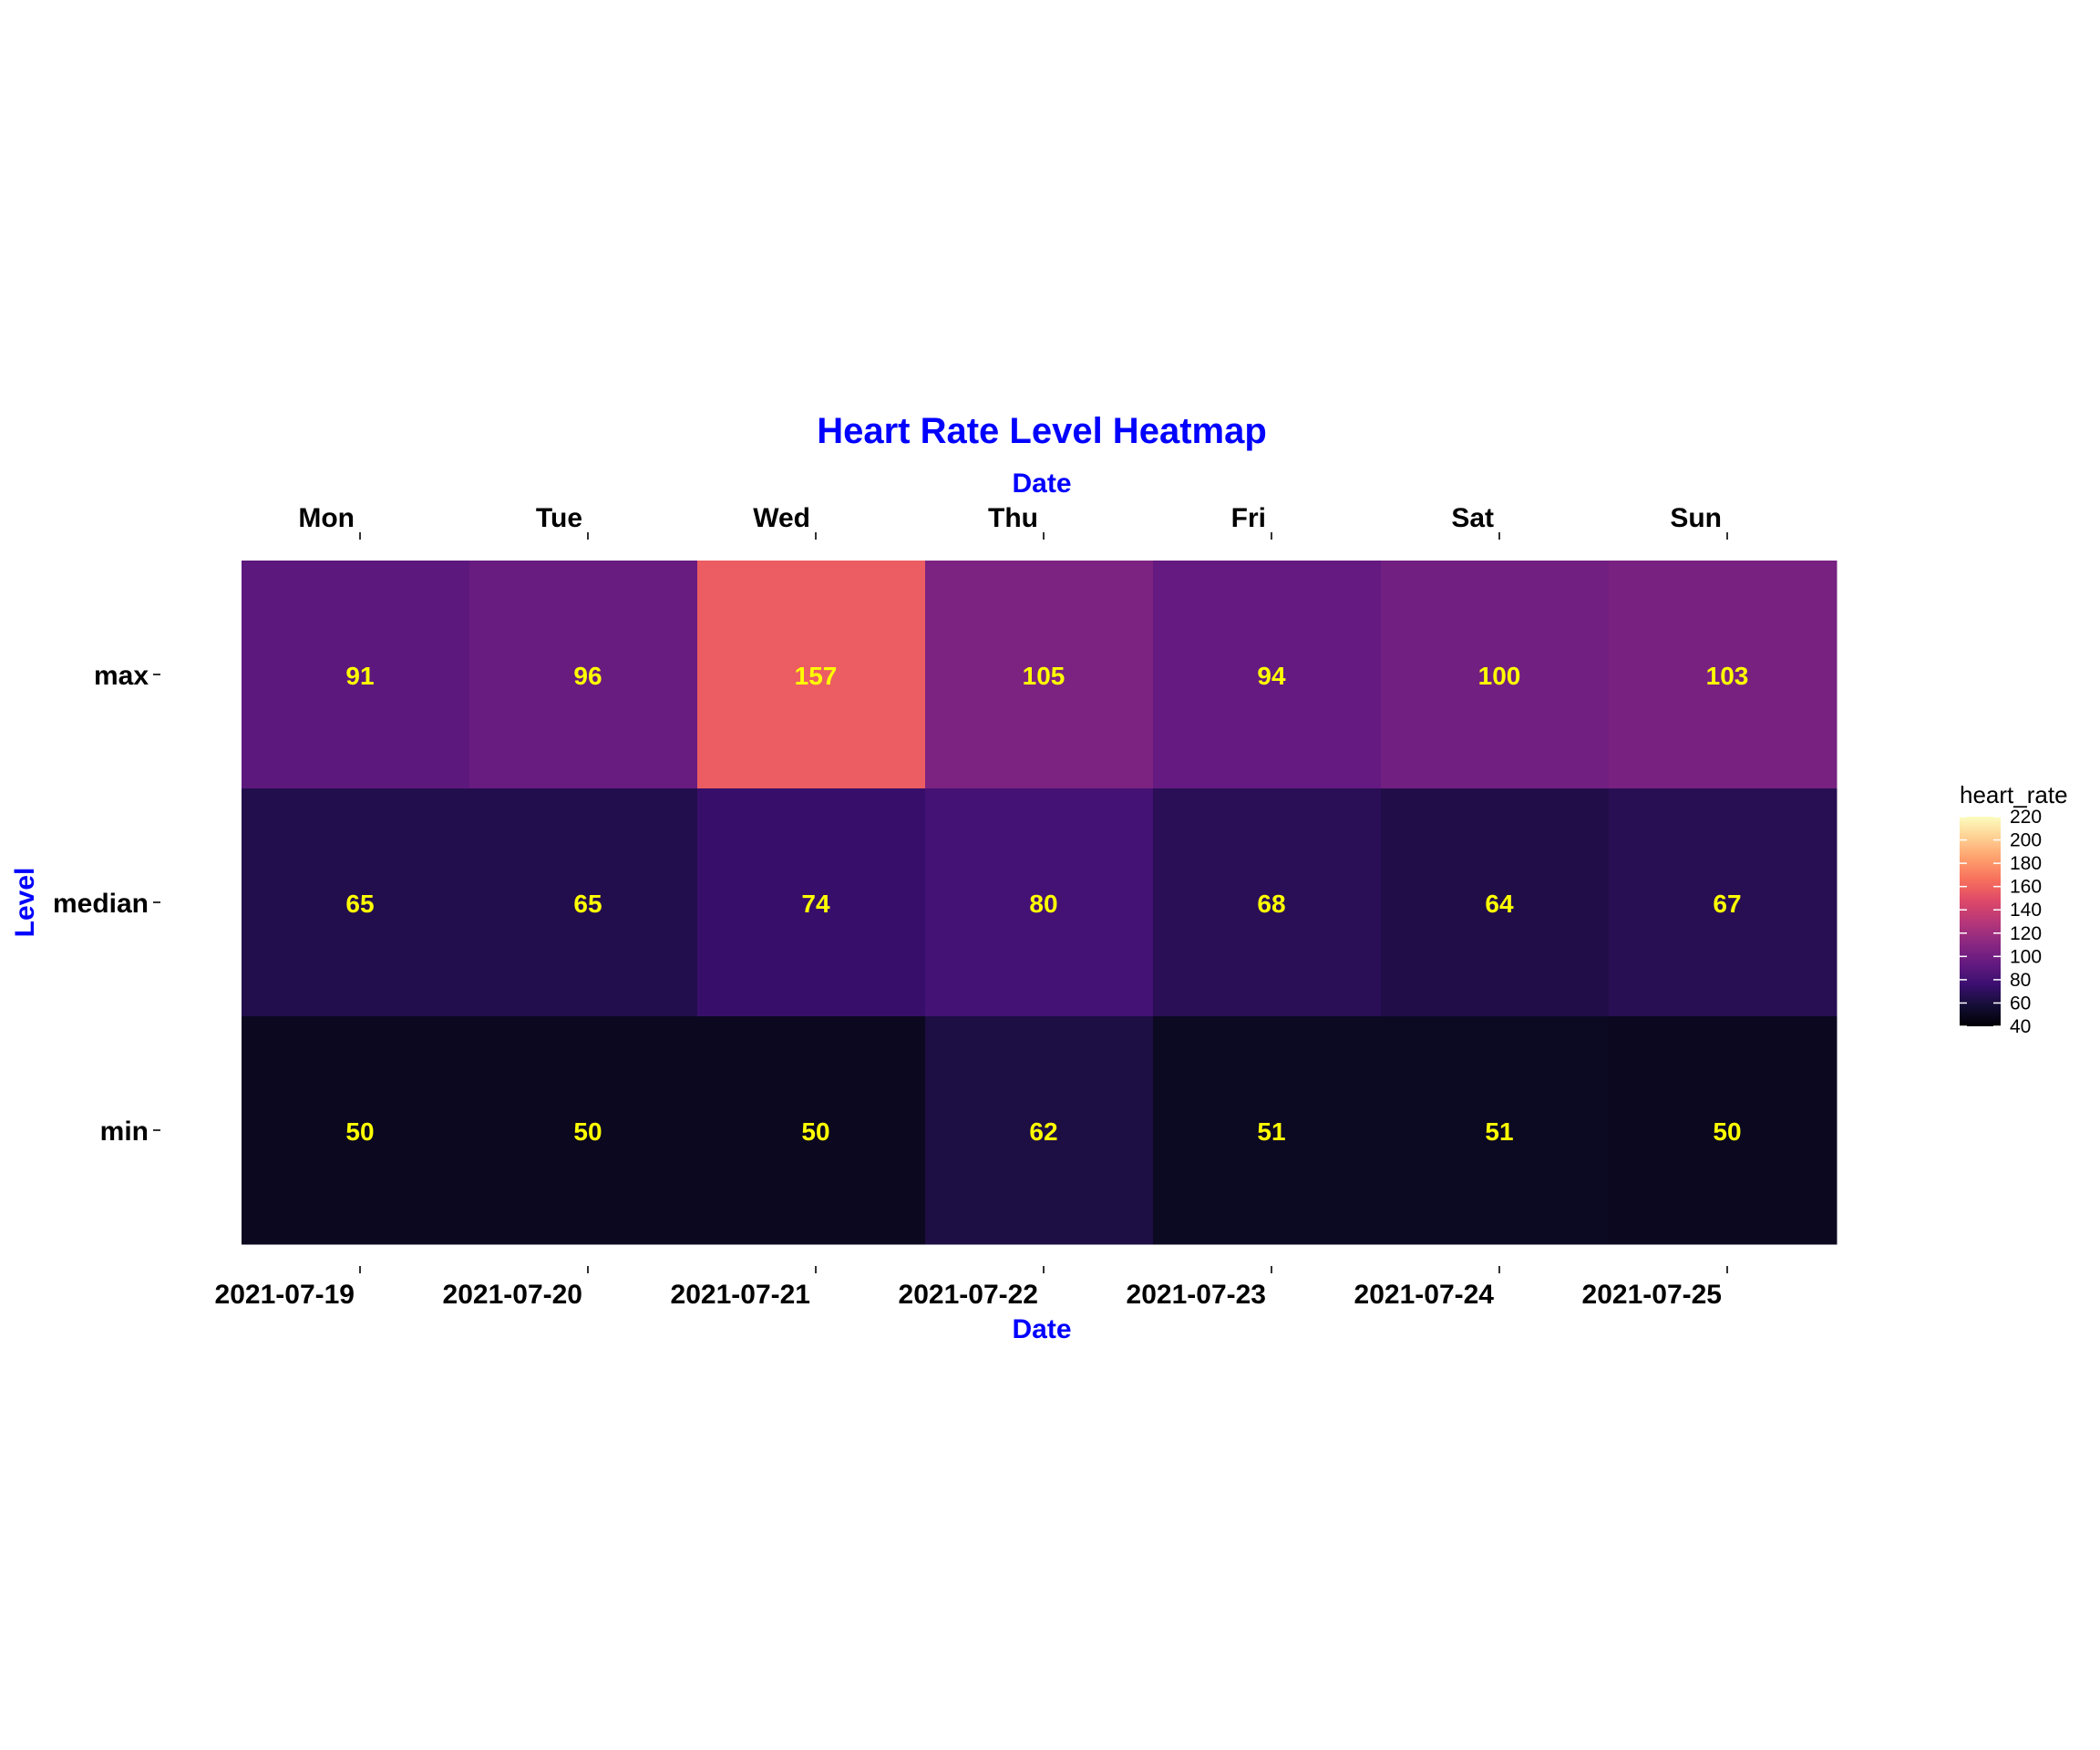 The image size is (2100, 1750). Describe the element at coordinates (1272, 676) in the screenshot. I see `cell-value-label: 94` at that location.